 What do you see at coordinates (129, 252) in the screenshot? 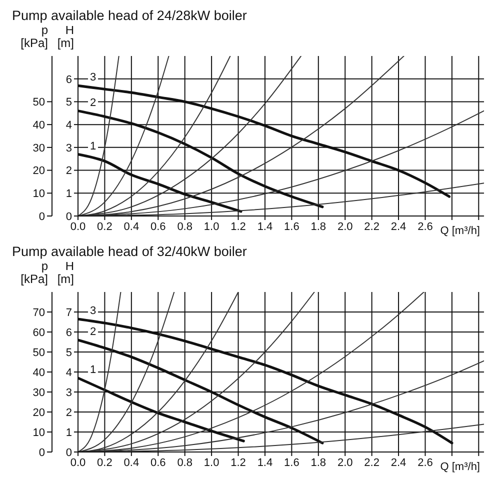
I see `chart-title: Pump available head of 32/40kW boiler` at bounding box center [129, 252].